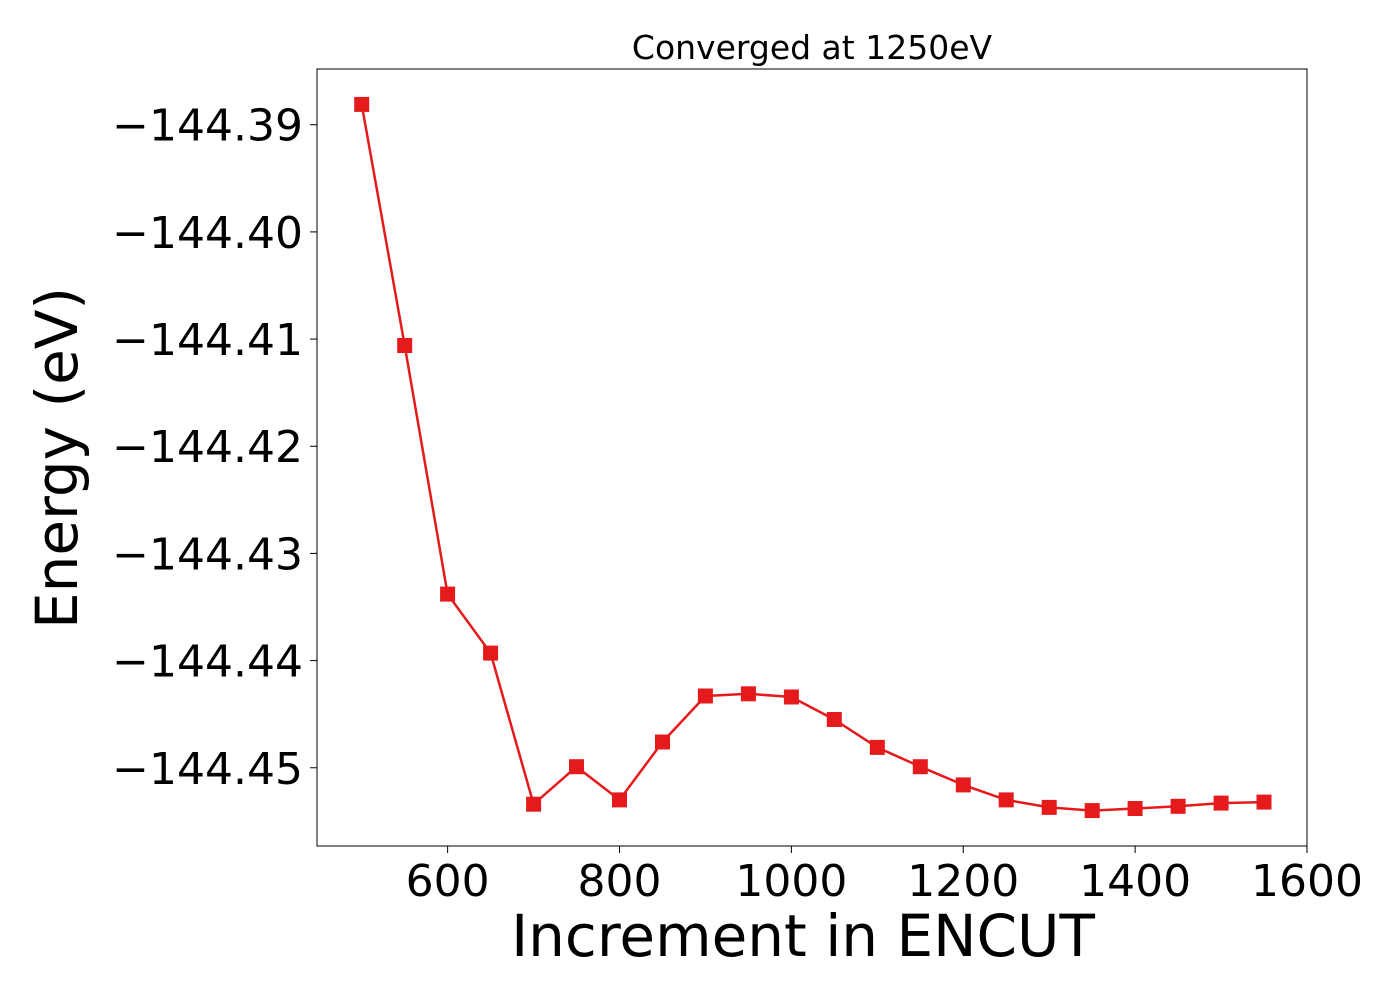  I want to click on y-tick-label: −144.40, so click(207, 233).